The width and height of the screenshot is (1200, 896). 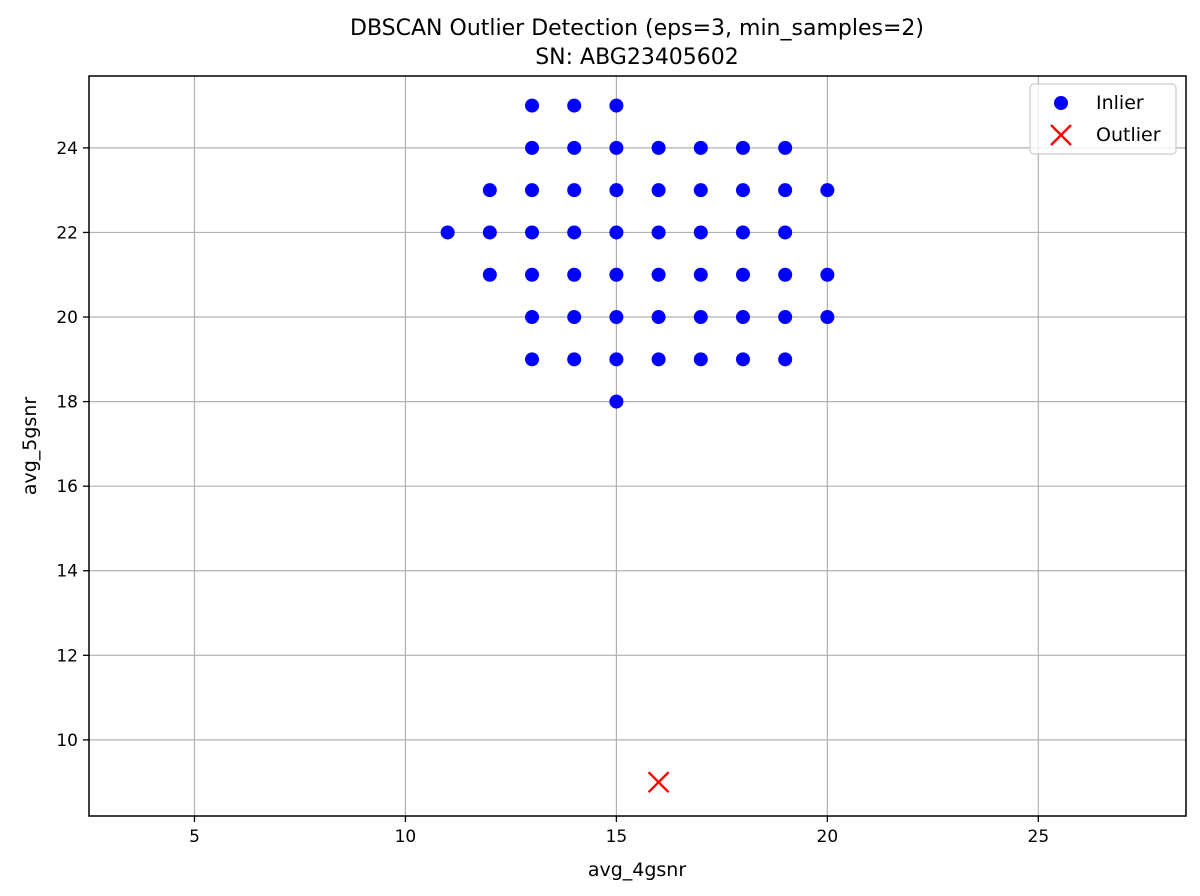 What do you see at coordinates (67, 149) in the screenshot?
I see `y-tick-label: 24` at bounding box center [67, 149].